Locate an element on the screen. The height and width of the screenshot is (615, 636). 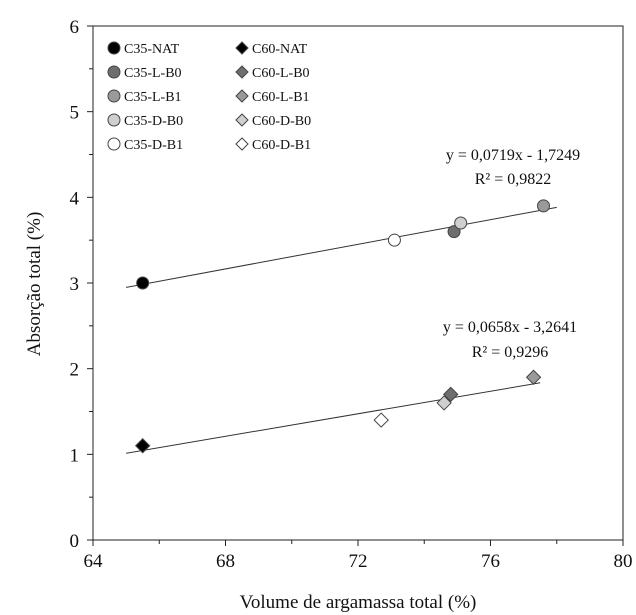
y-axis-label: Absorção total (%) is located at coordinates (34, 284).